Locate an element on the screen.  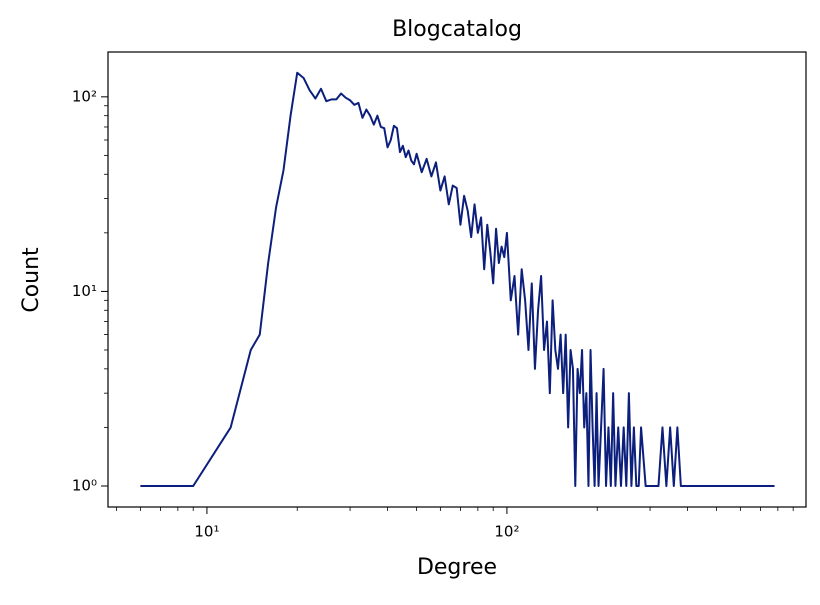
x-axis-label: Degree is located at coordinates (457, 567).